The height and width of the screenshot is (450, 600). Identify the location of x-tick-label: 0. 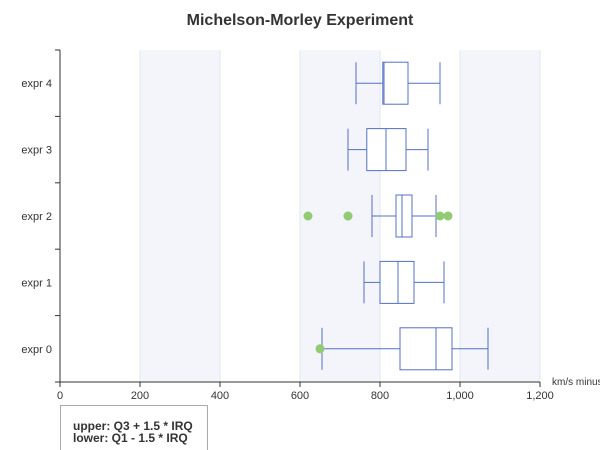
(60, 396).